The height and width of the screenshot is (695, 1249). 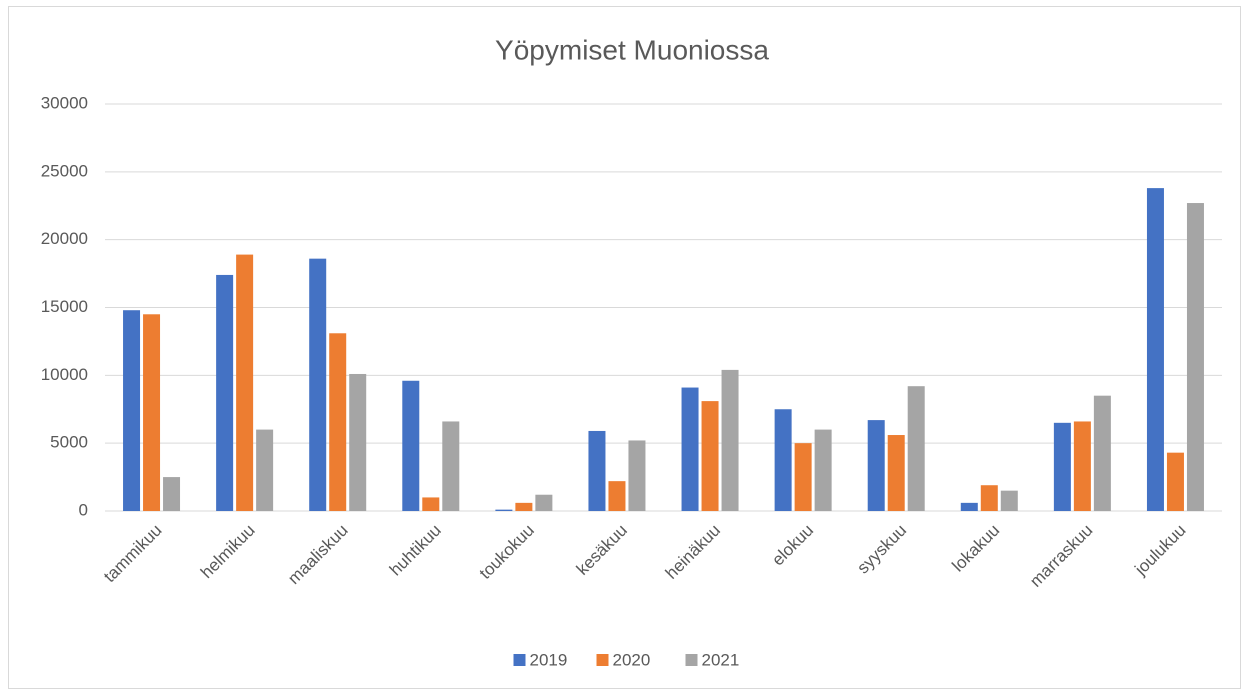 I want to click on legend-label: 2019, so click(x=549, y=659).